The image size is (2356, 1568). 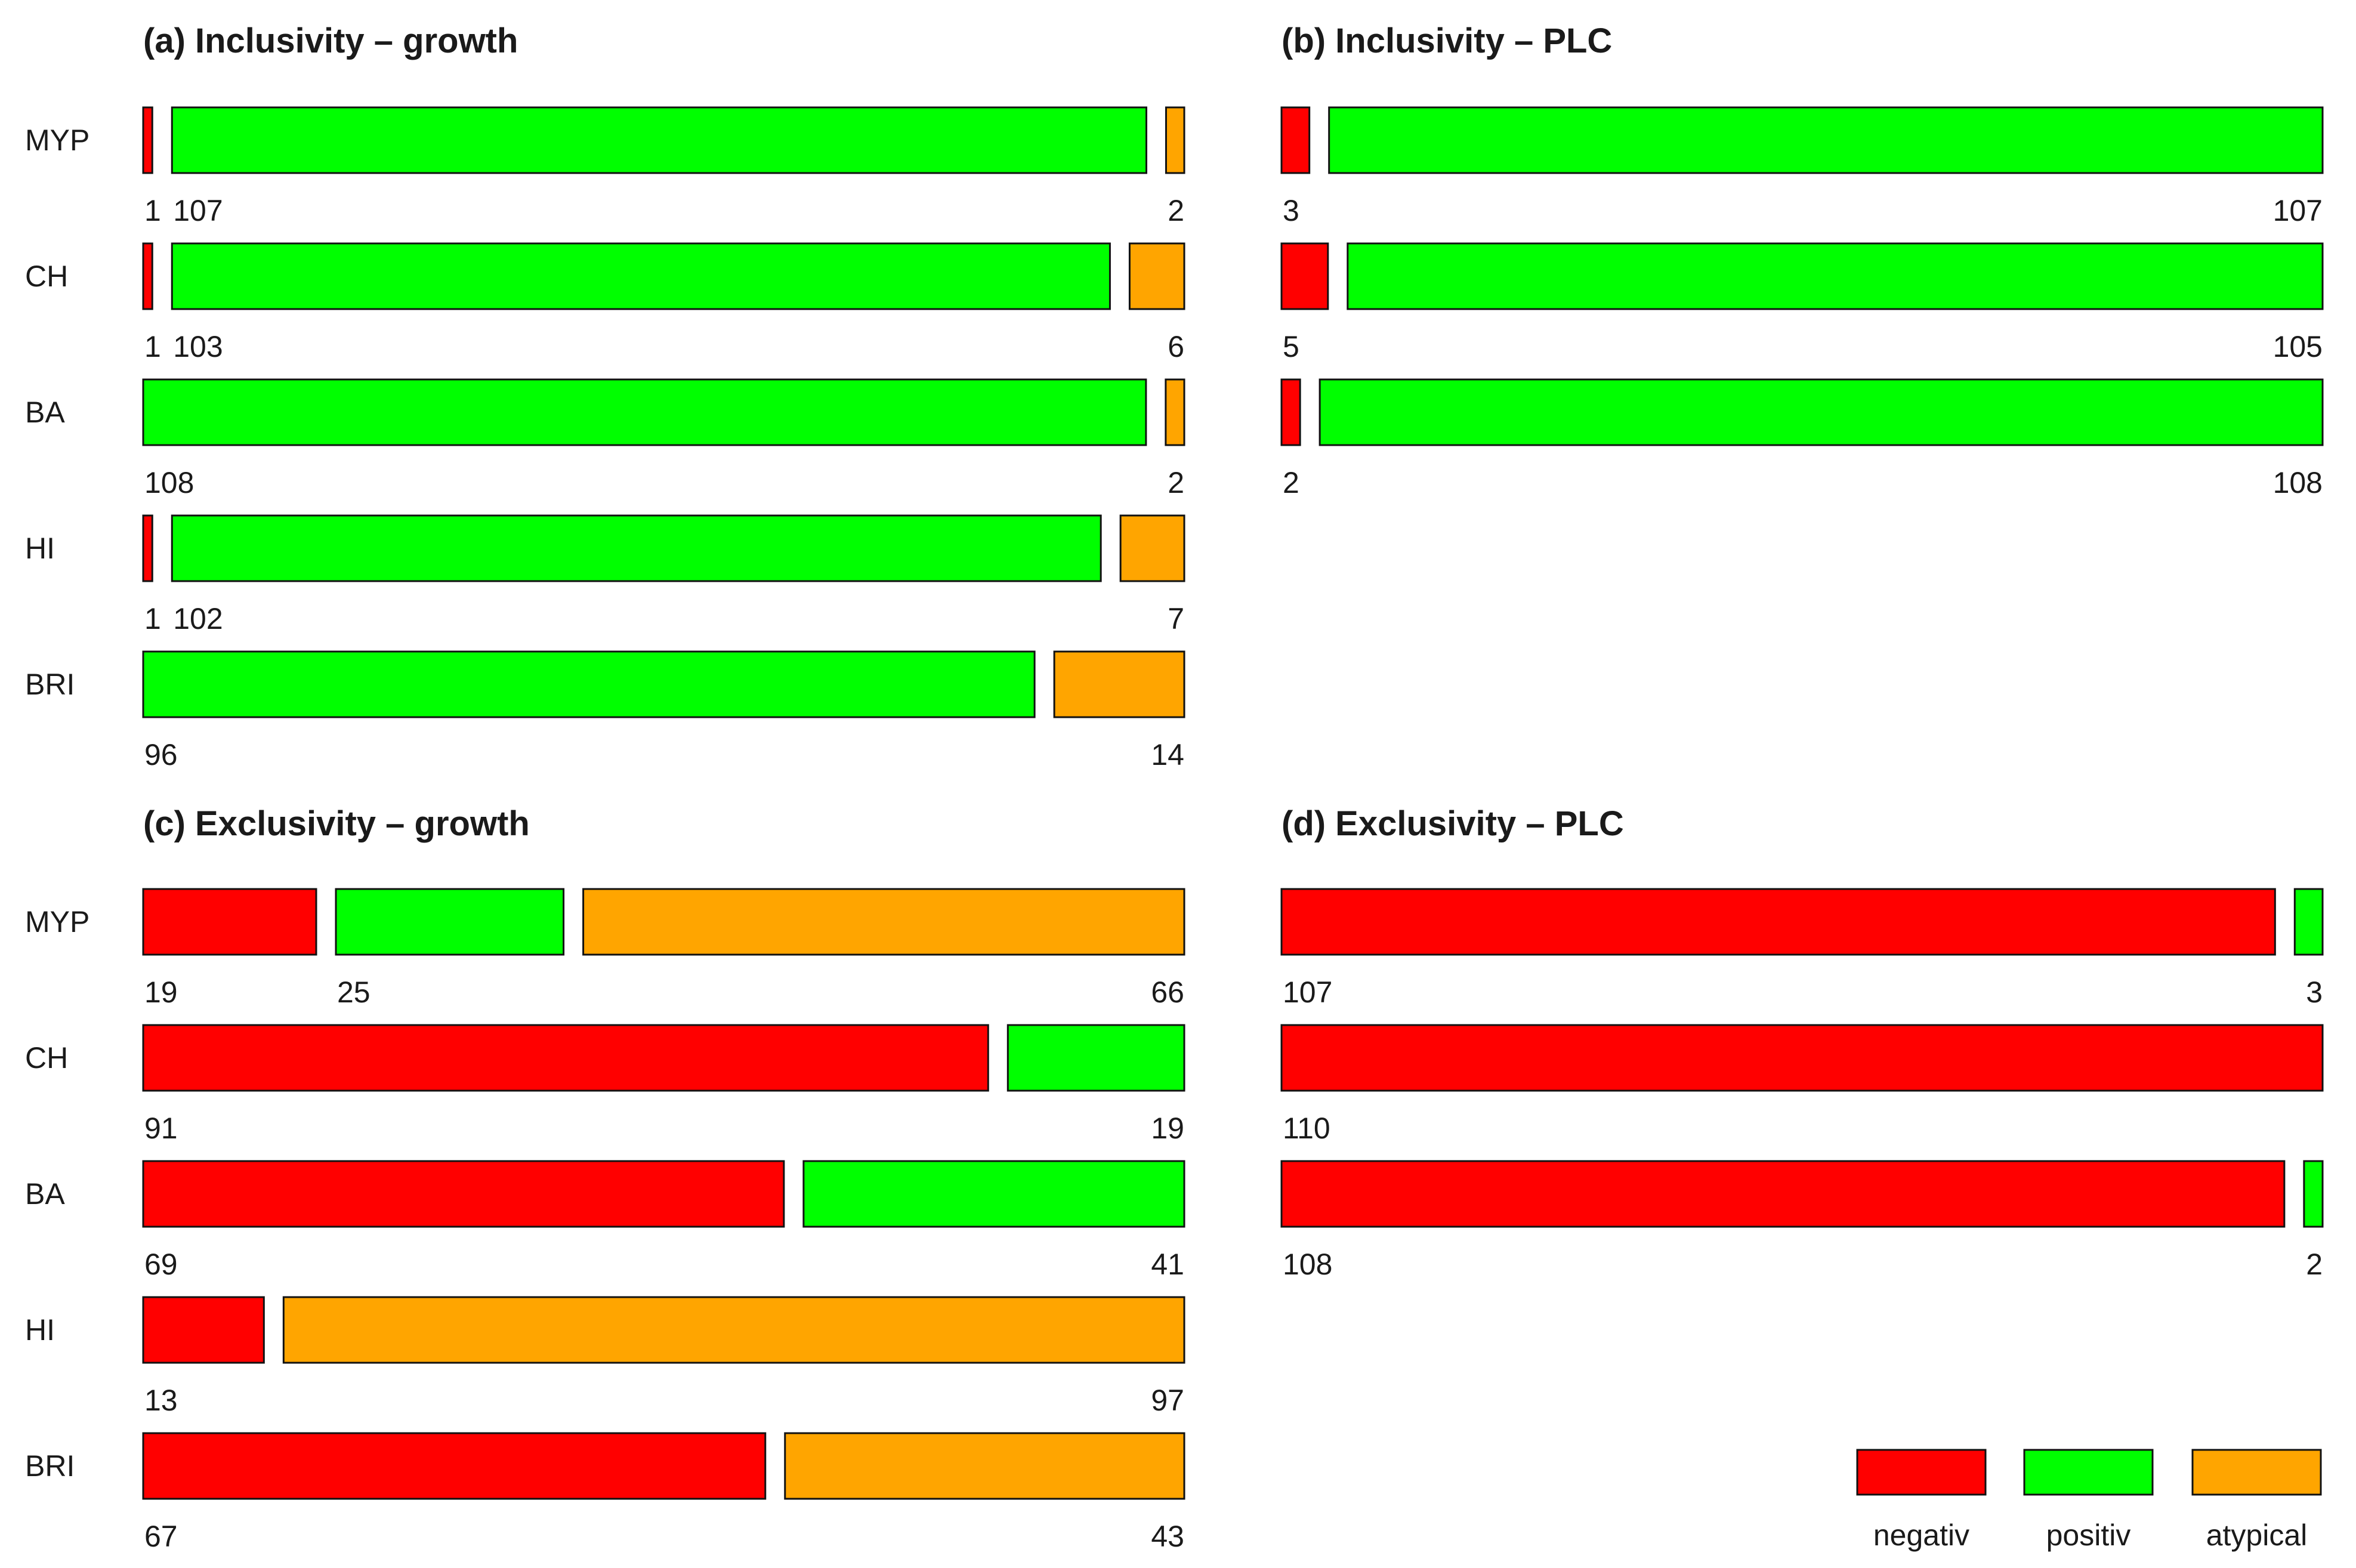 What do you see at coordinates (1921, 1535) in the screenshot?
I see `legend-label: negativ` at bounding box center [1921, 1535].